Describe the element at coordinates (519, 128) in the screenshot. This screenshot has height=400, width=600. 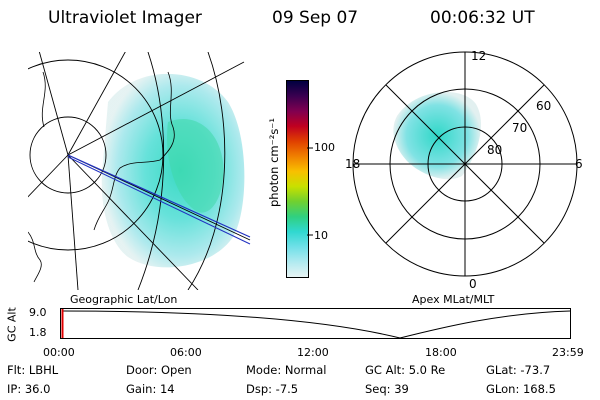
I see `mlat-label-70: 70` at that location.